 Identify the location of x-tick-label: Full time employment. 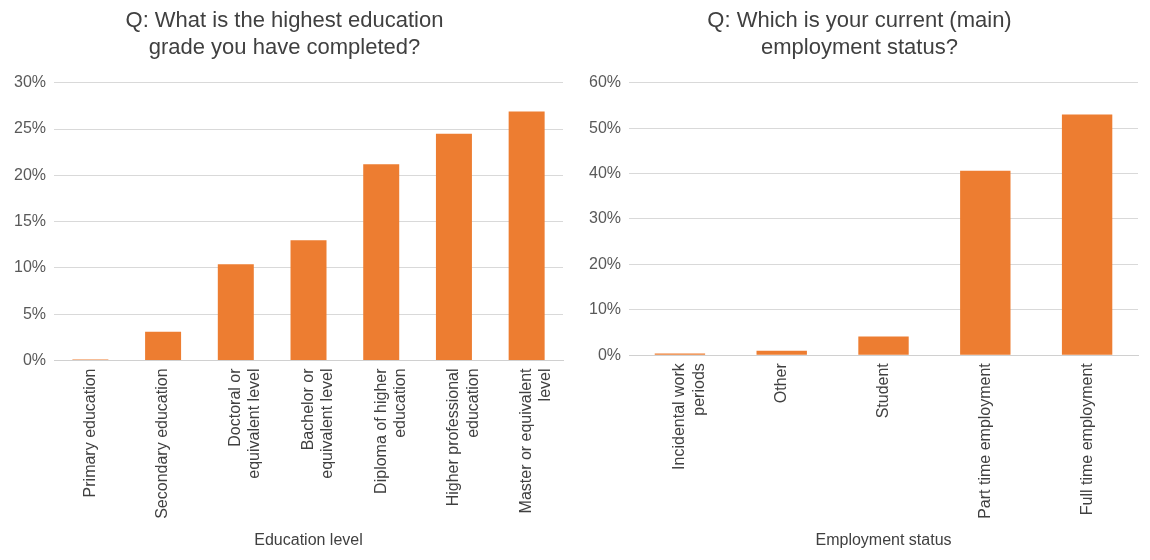
(1086, 439).